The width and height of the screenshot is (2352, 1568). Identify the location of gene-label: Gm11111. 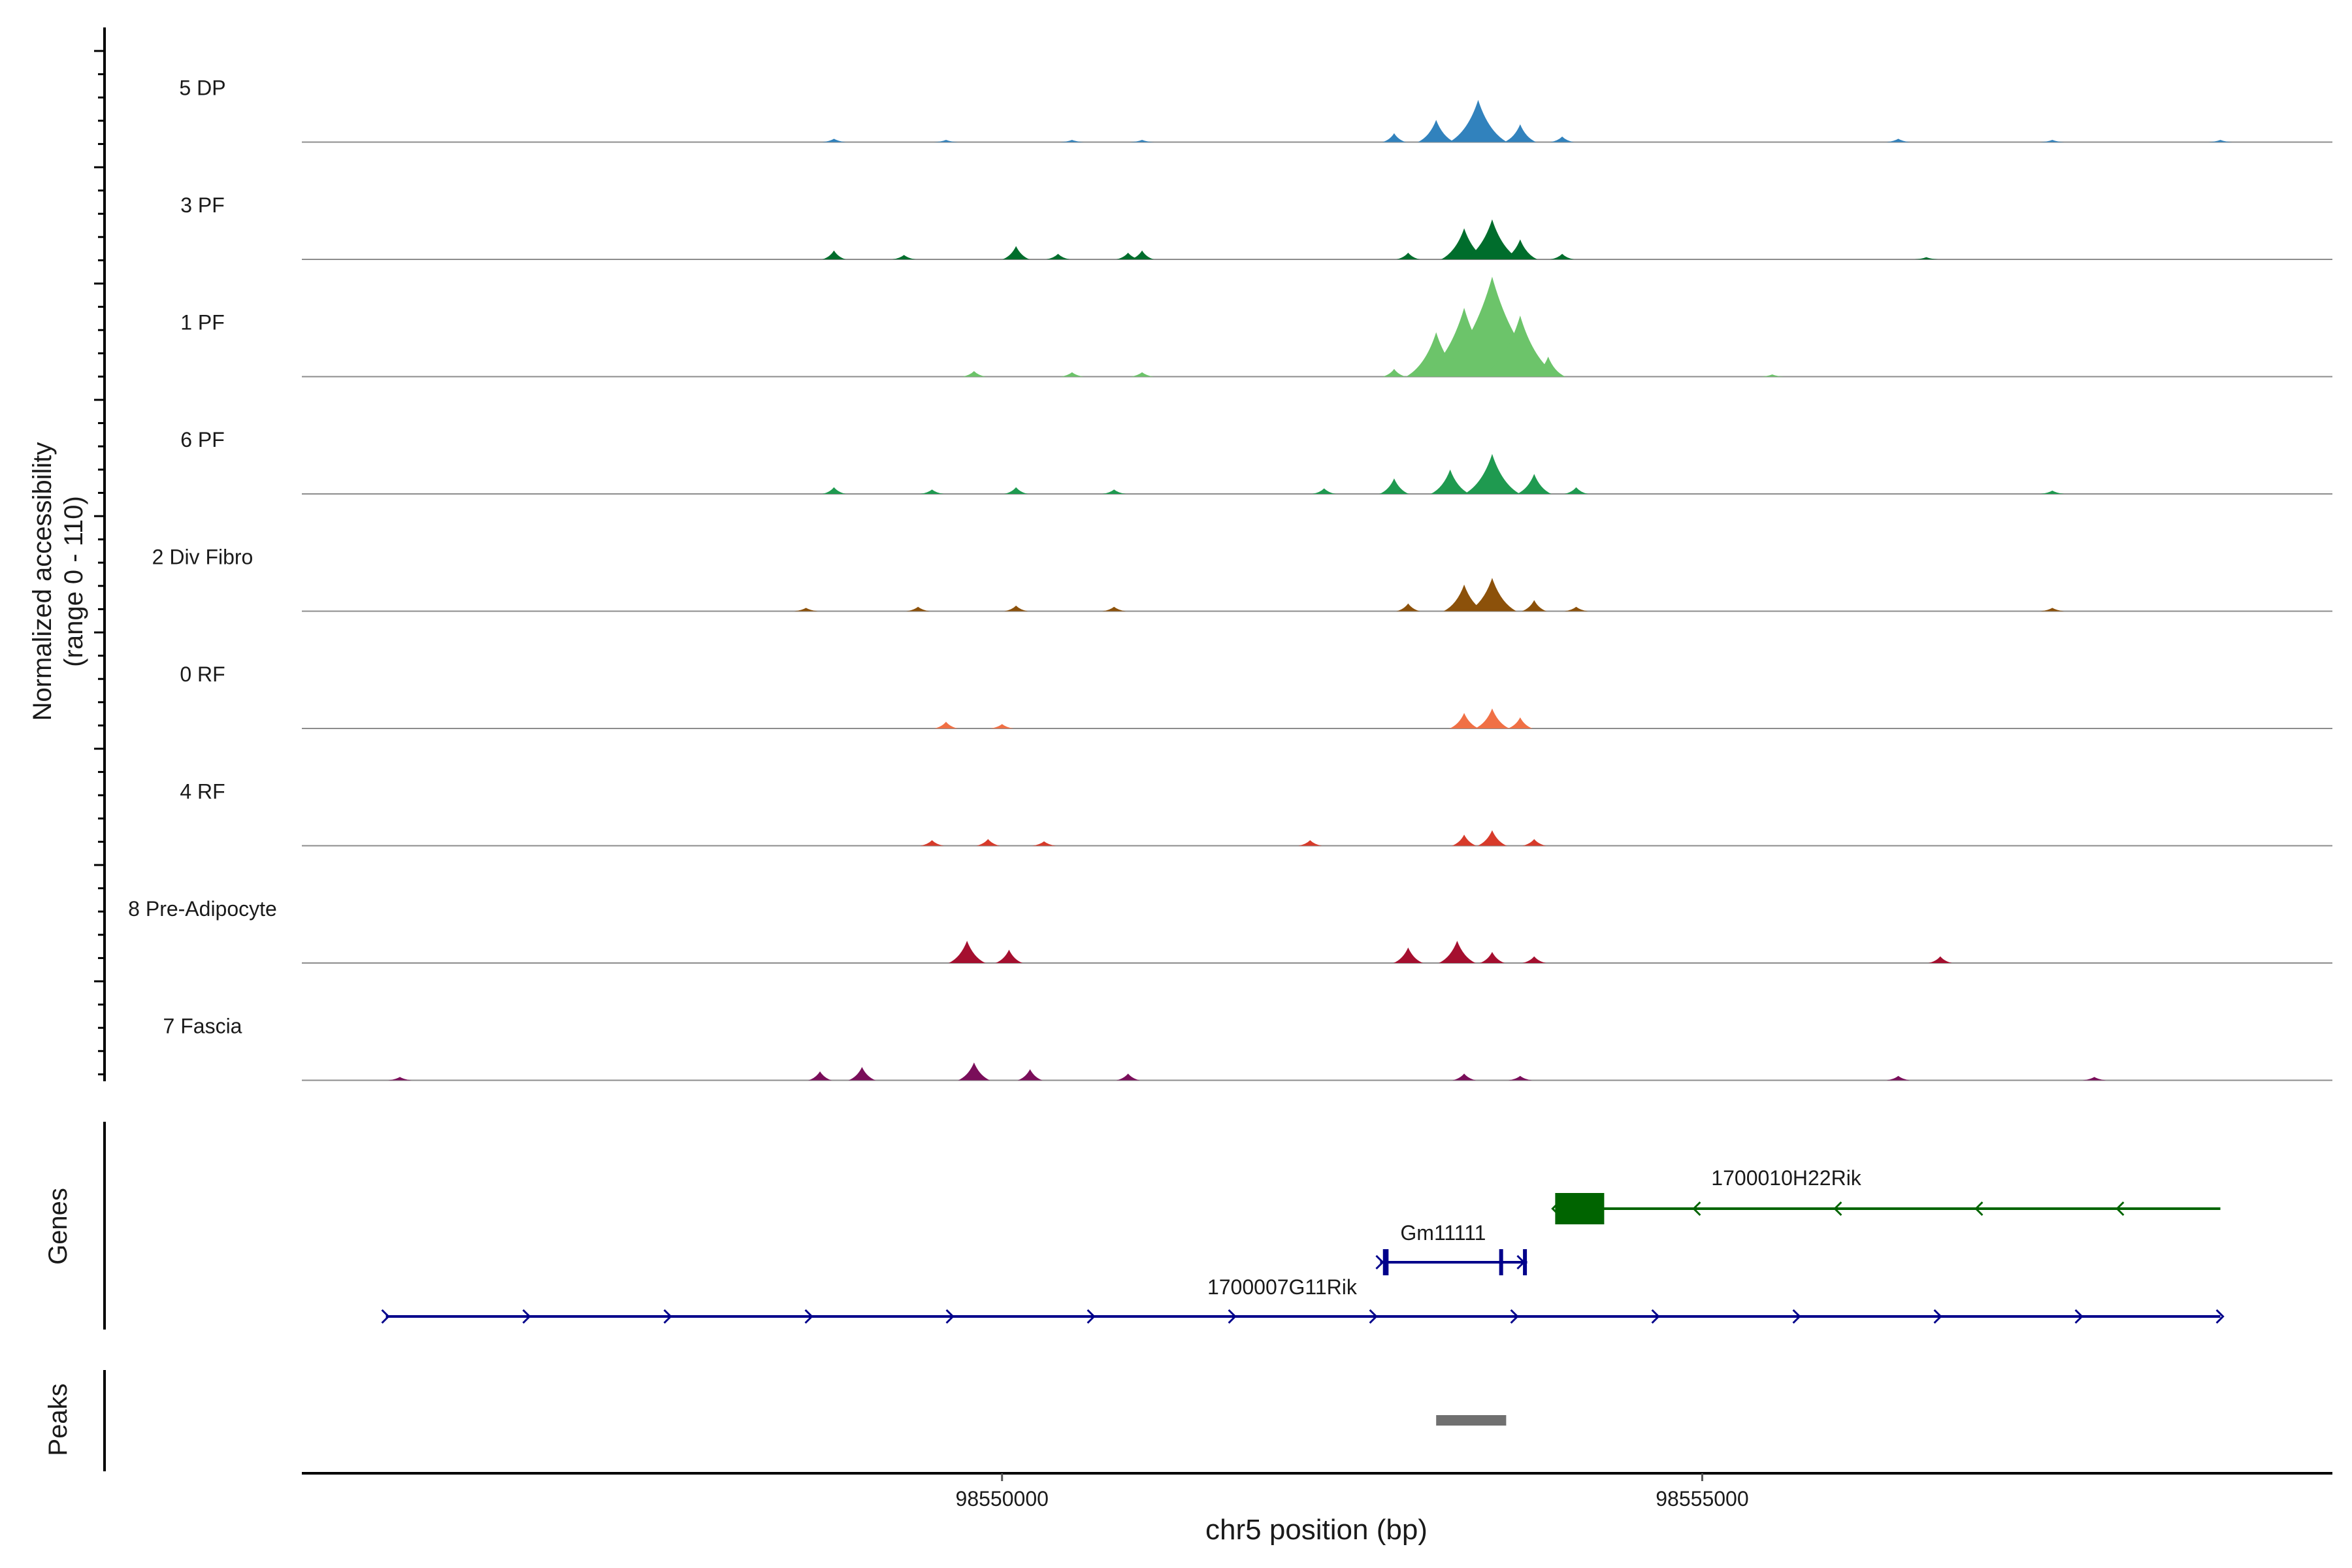
(1443, 1233).